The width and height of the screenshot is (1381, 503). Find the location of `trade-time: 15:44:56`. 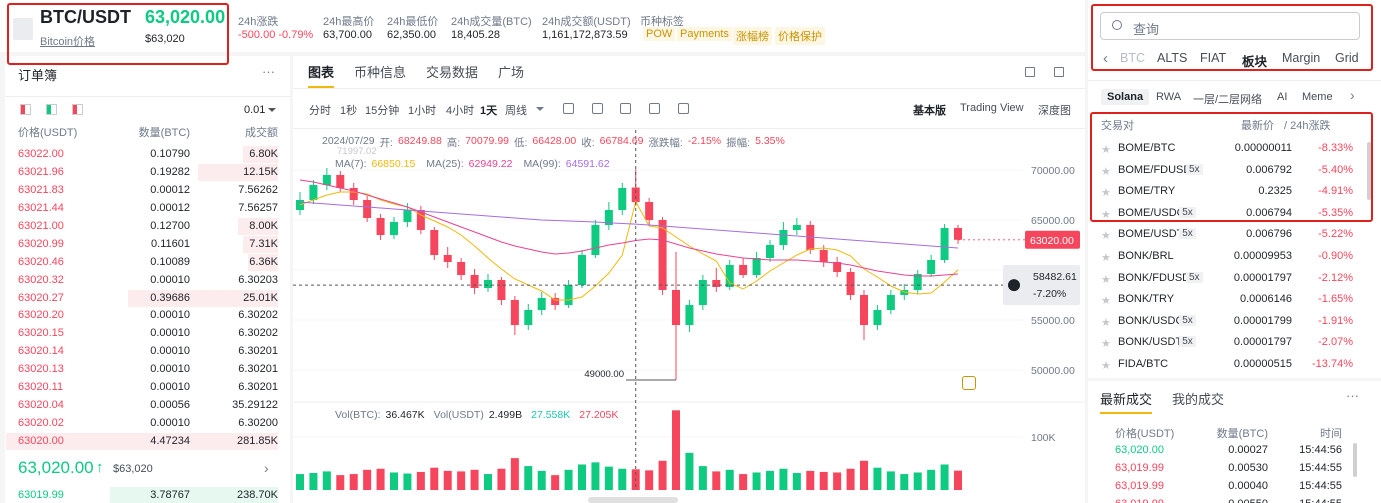

trade-time: 15:44:56 is located at coordinates (1320, 450).